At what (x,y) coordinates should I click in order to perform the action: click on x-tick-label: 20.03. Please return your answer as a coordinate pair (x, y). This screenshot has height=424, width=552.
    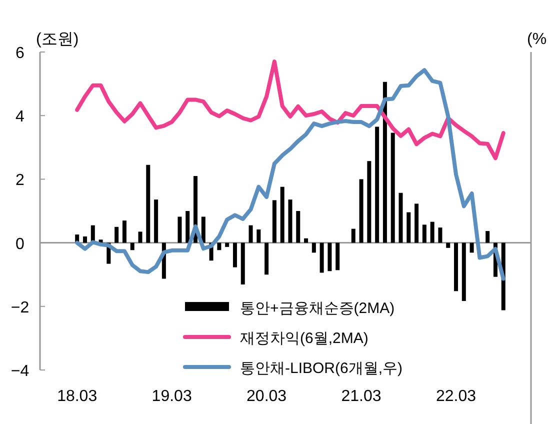
    Looking at the image, I should click on (266, 396).